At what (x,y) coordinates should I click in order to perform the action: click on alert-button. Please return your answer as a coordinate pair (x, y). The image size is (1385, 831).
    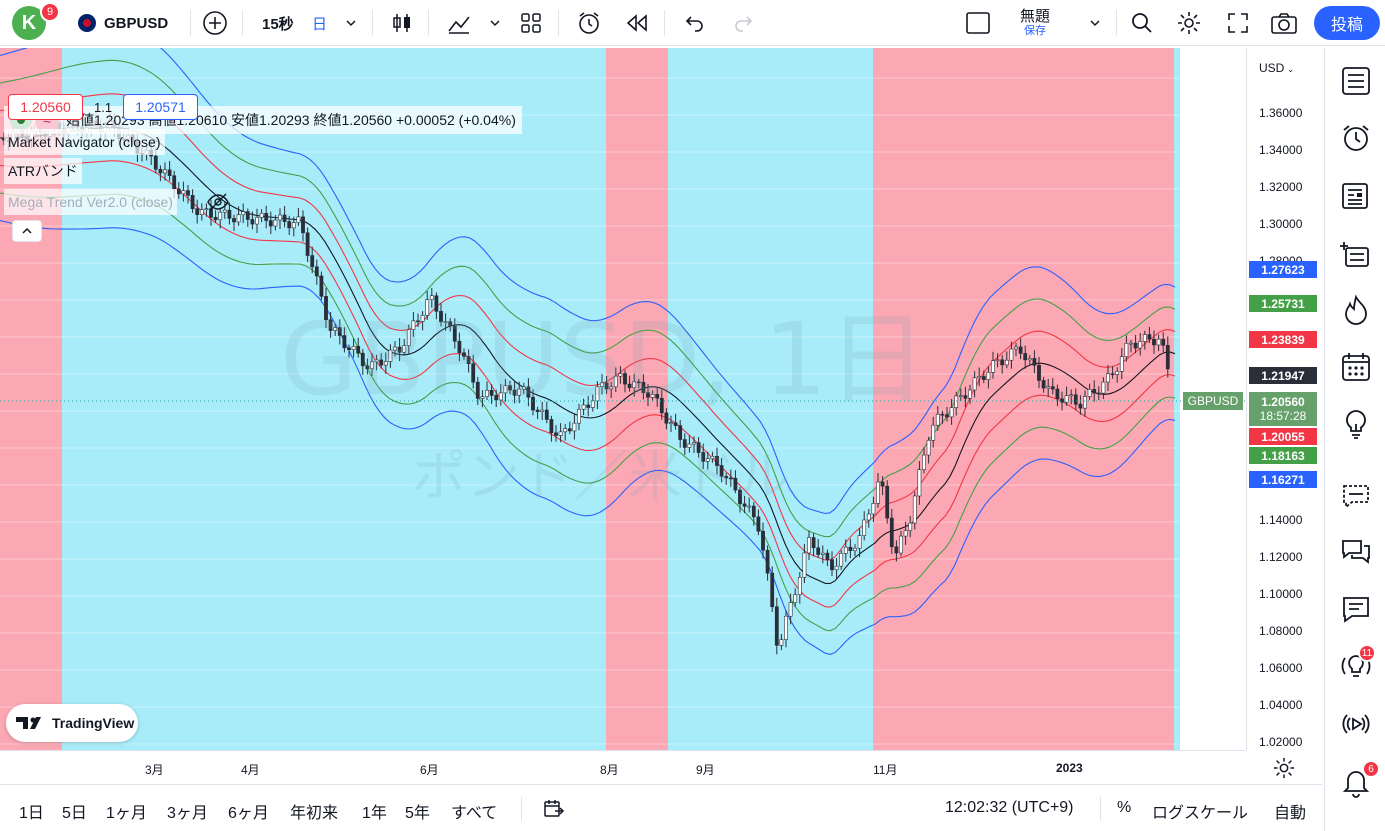
    Looking at the image, I should click on (589, 23).